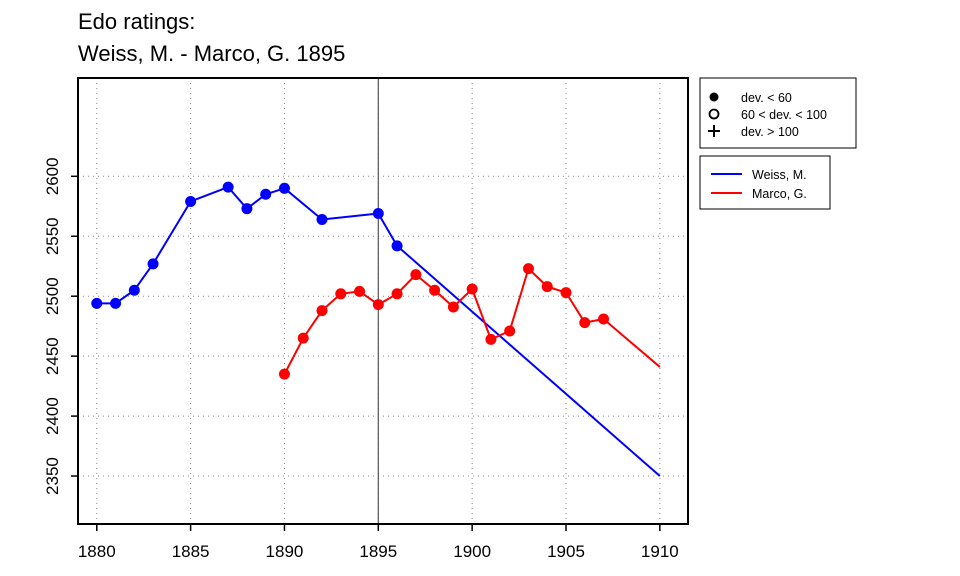 The height and width of the screenshot is (576, 960). I want to click on x-tick-label: 1885, so click(191, 551).